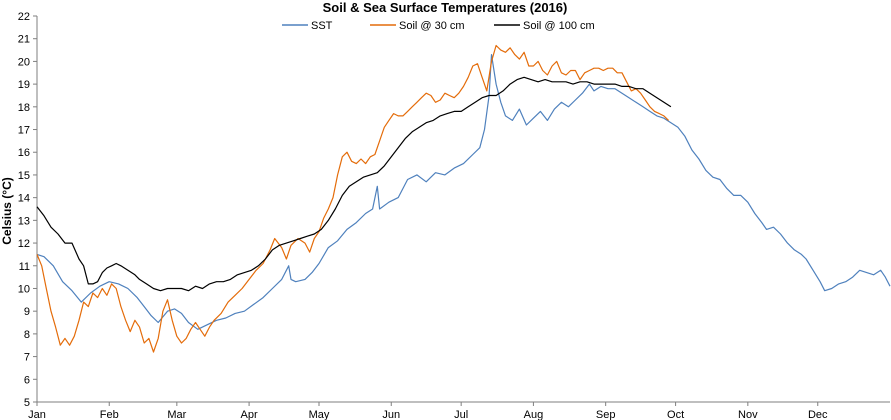 This screenshot has width=891, height=420. What do you see at coordinates (28, 210) in the screenshot?
I see `y-axis: 5 6 7 8 9 10 11 12 13 14 15 16 17 18 19 20 21 22` at bounding box center [28, 210].